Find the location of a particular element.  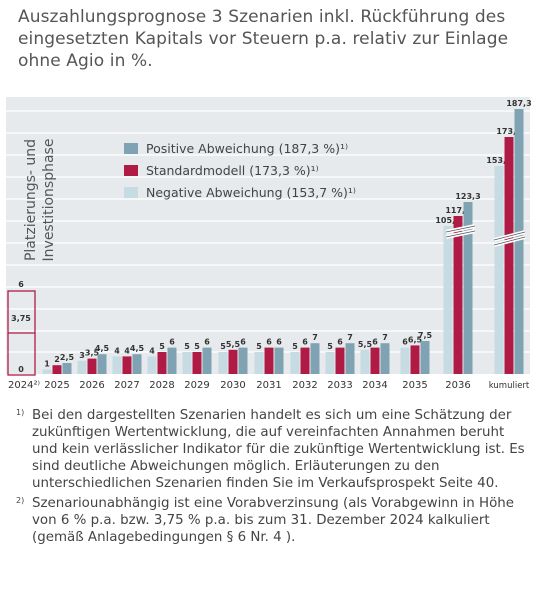

x-tick-label: 2029 is located at coordinates (196, 385).